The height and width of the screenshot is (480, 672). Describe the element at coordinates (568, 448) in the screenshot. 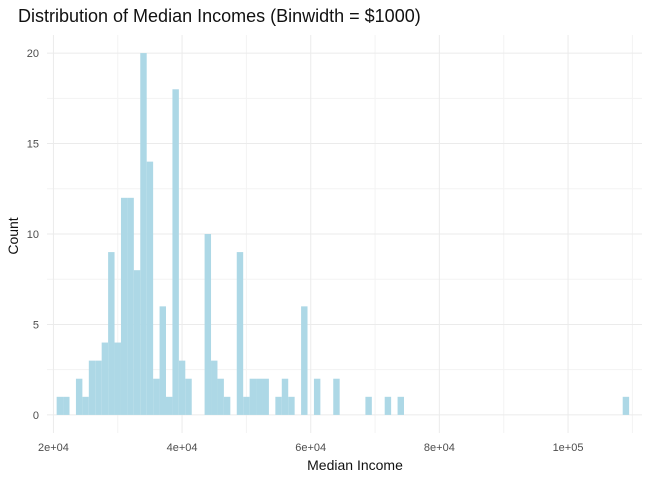

I see `x-tick-label: 1e+05` at that location.